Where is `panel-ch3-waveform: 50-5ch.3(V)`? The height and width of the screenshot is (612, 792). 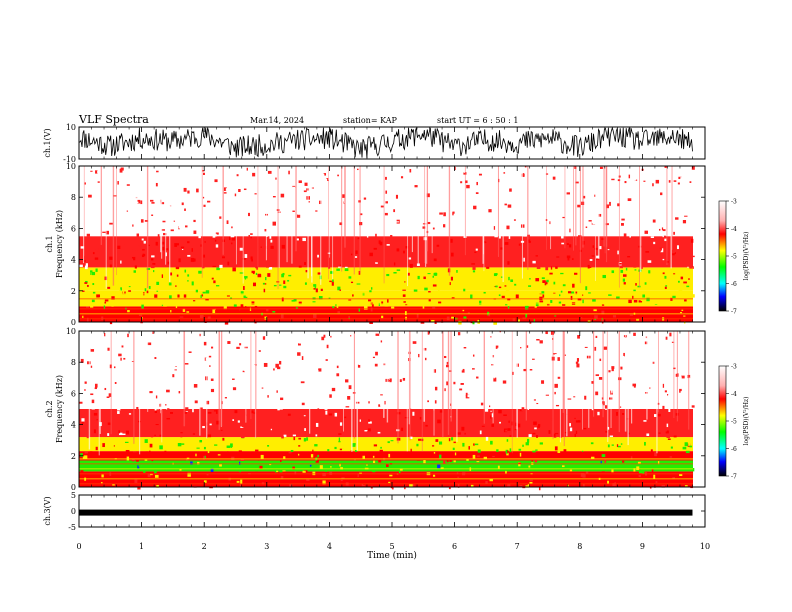 panel-ch3-waveform: 50-5ch.3(V) is located at coordinates (374, 511).